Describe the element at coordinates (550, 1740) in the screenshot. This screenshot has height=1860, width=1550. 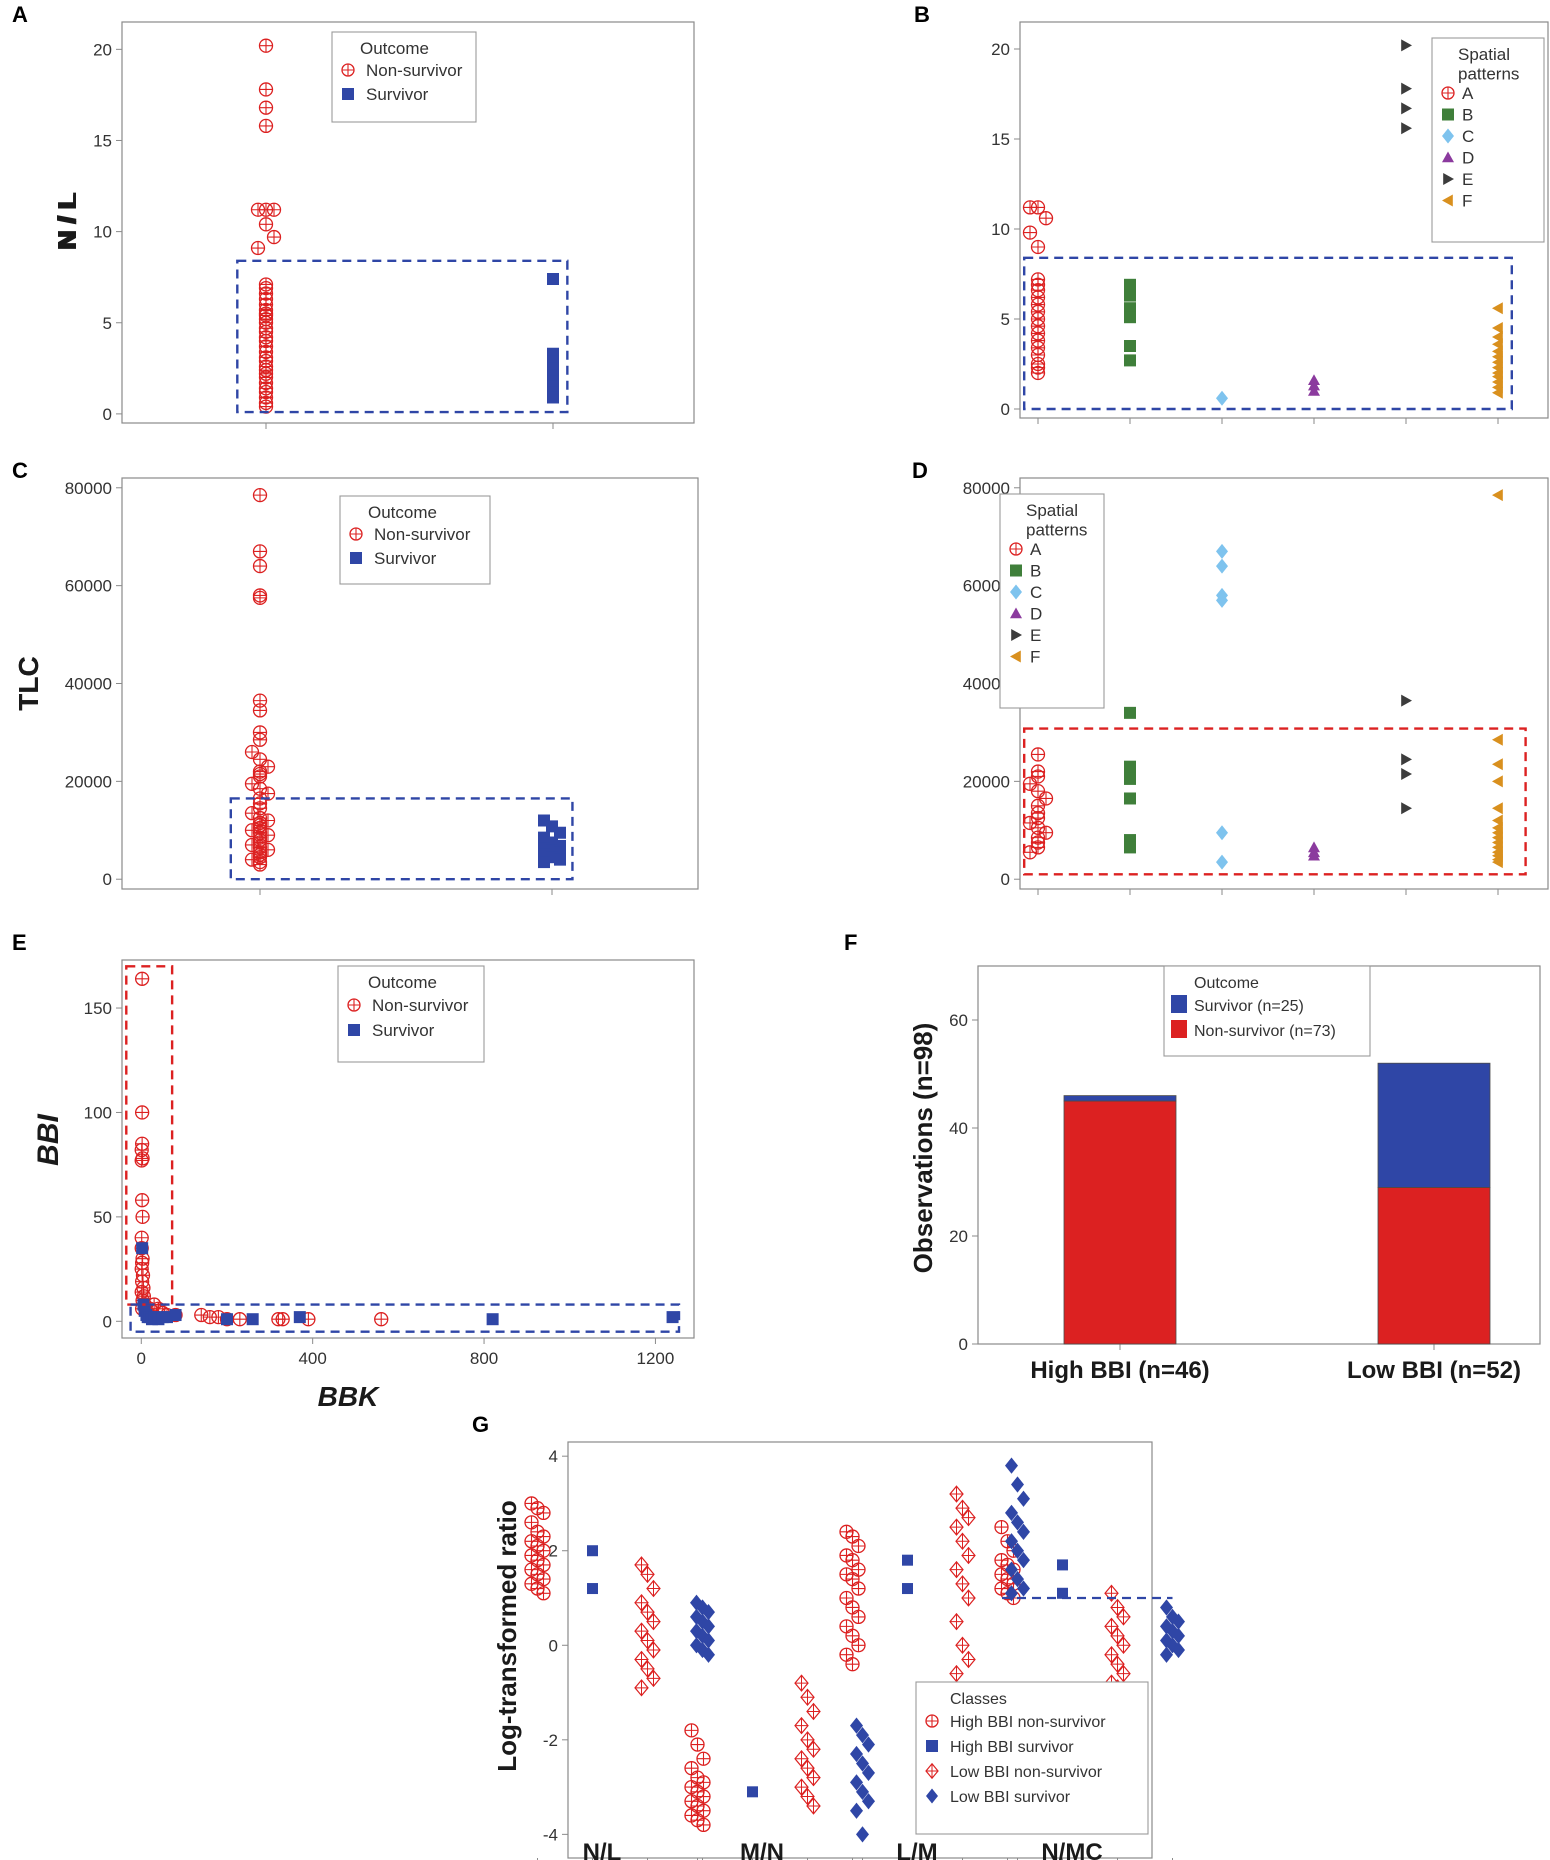
I see `y-tick-label: -2` at that location.